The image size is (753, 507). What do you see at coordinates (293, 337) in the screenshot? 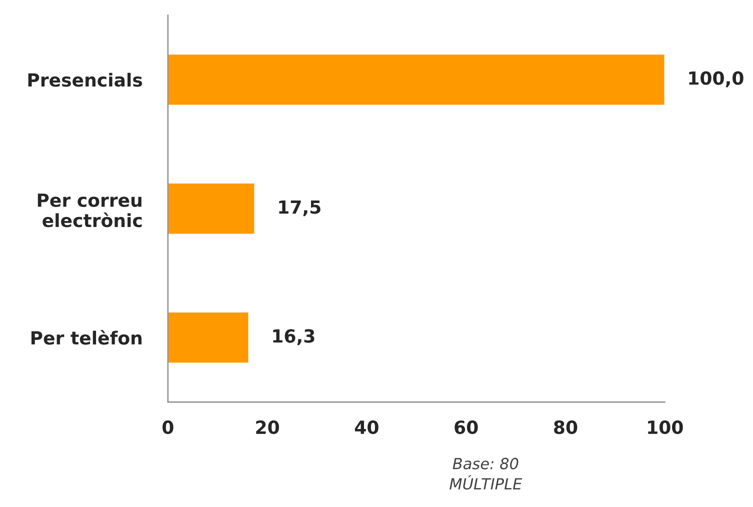
I see `data-label: 16,3` at bounding box center [293, 337].